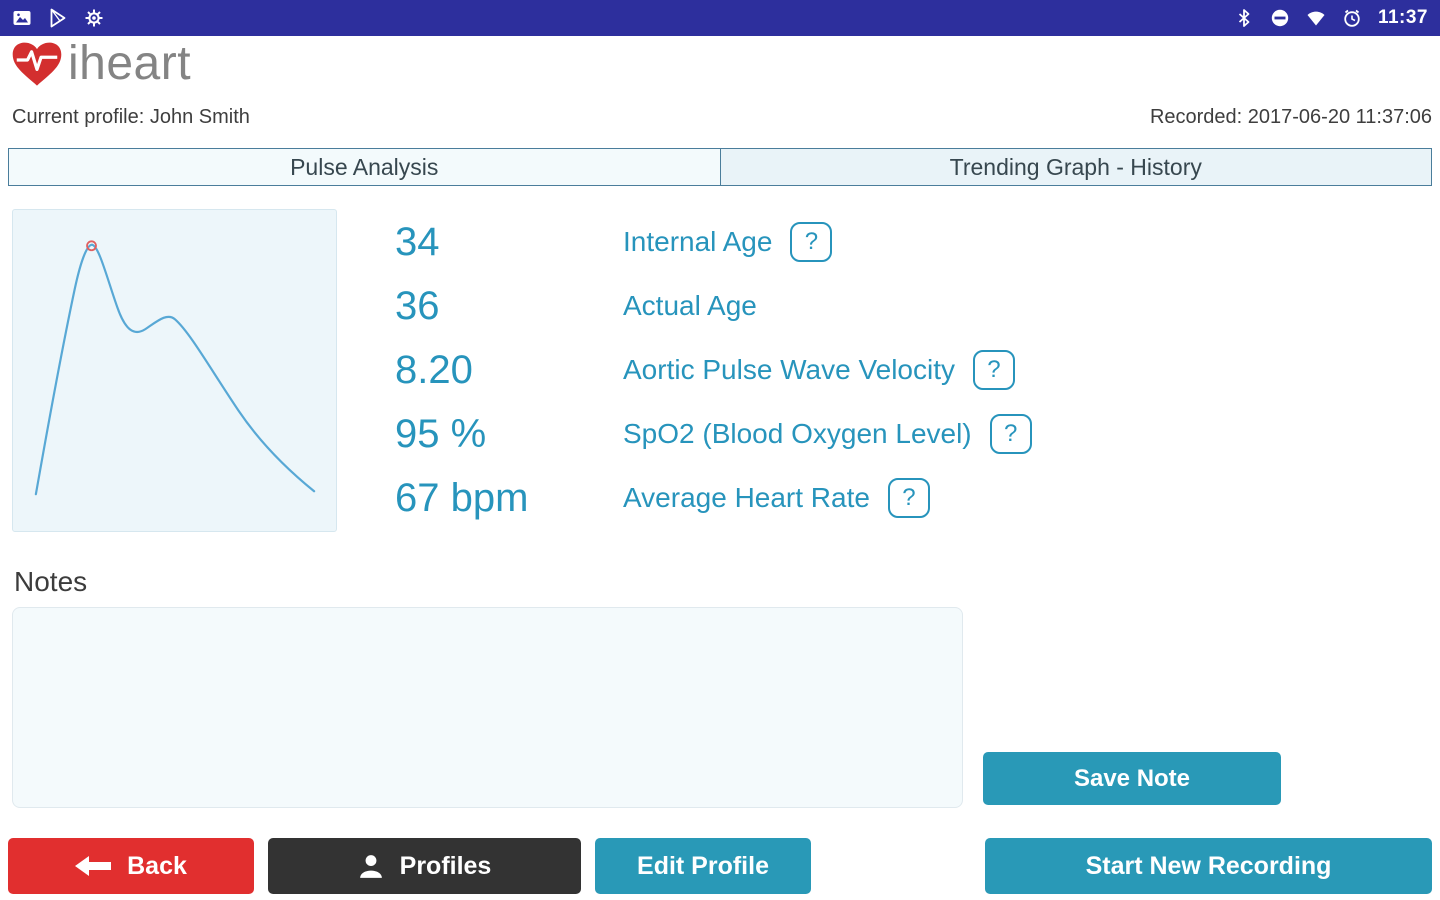  I want to click on play-store-icon, so click(58, 18).